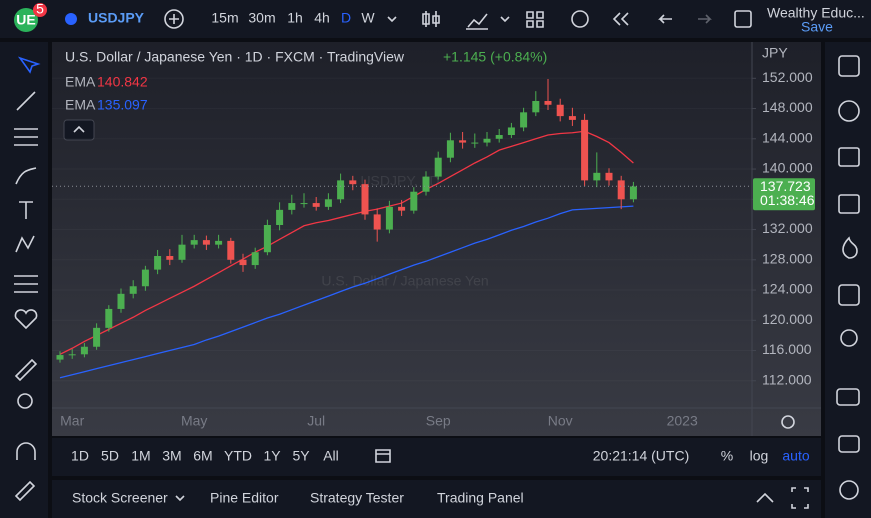  I want to click on prediction-tool, so click(26, 284).